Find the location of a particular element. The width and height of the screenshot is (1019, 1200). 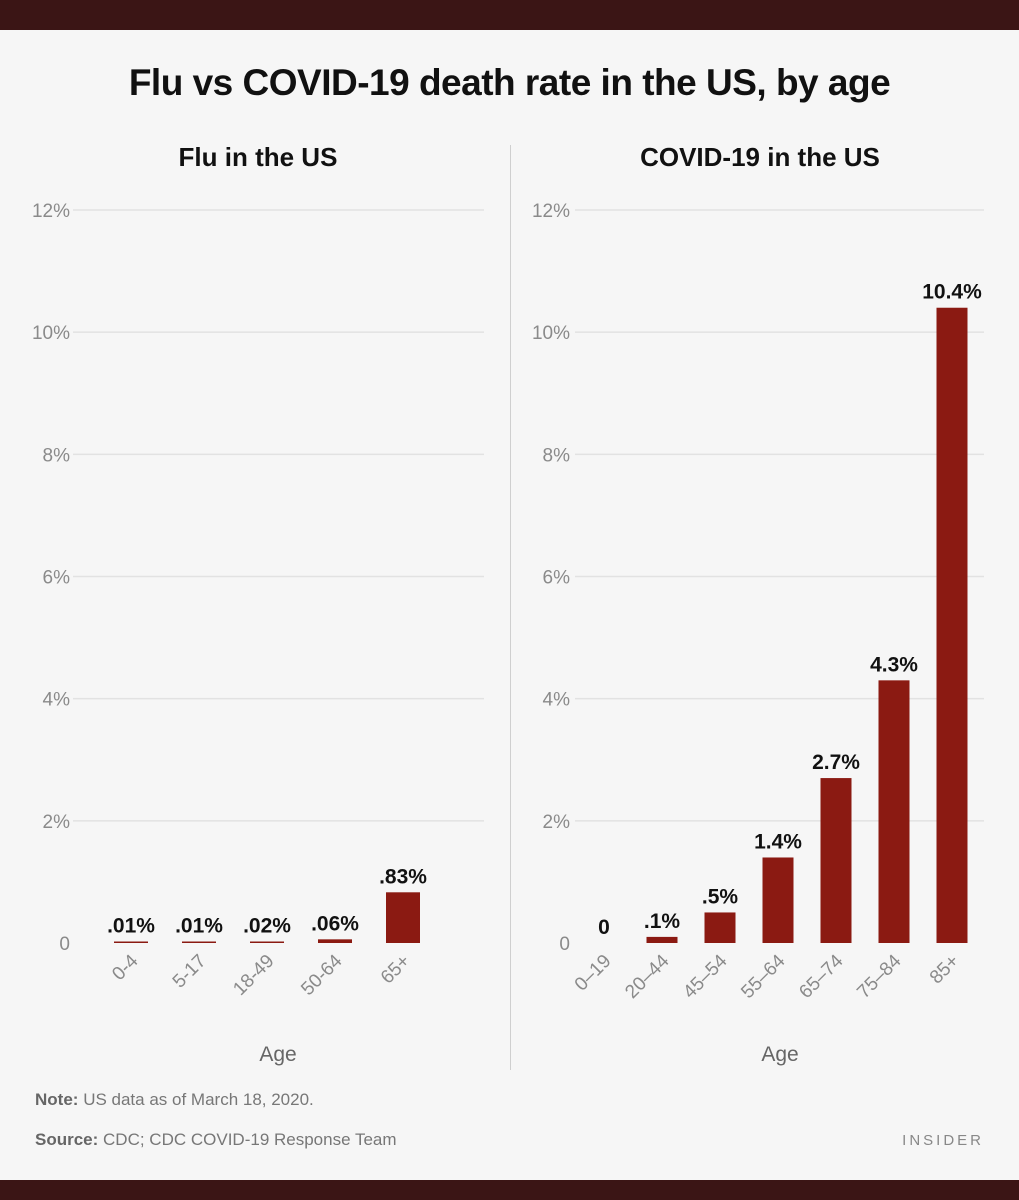

covid-data-label: 10.4% is located at coordinates (952, 292).